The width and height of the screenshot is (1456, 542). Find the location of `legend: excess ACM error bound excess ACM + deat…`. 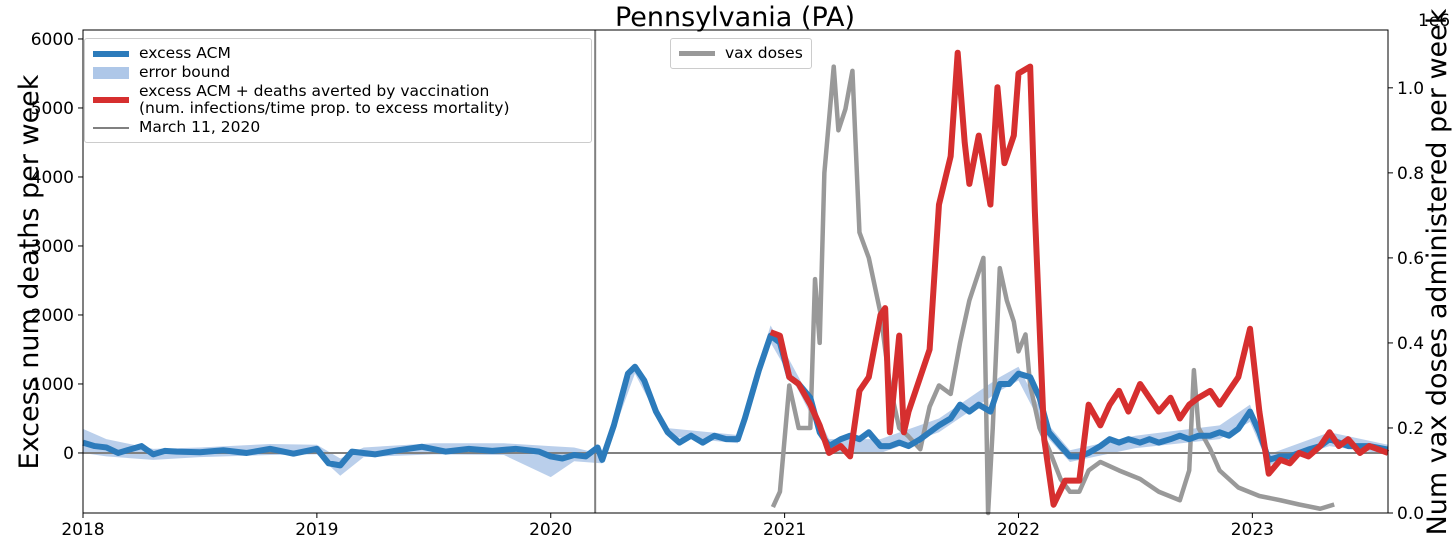

legend: excess ACM error bound excess ACM + deat… is located at coordinates (338, 91).